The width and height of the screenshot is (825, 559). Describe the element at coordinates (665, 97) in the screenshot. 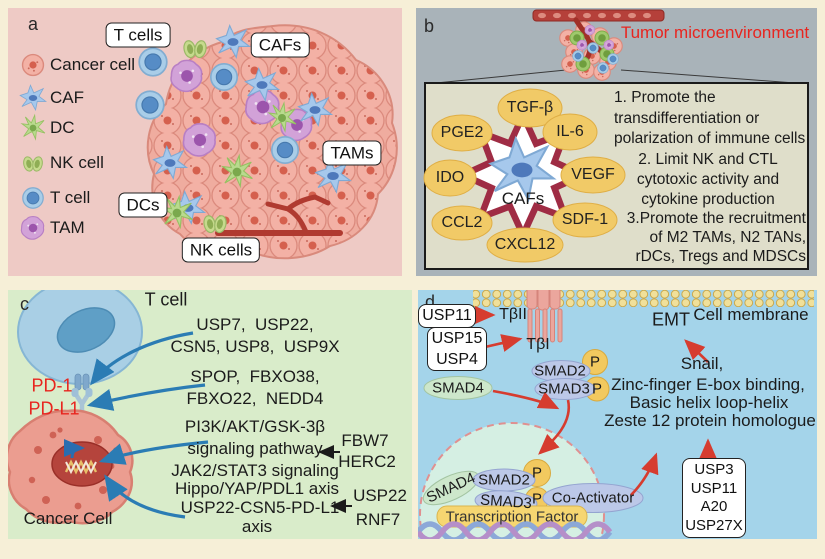

I see `point-line-1: 1. Promote the` at that location.